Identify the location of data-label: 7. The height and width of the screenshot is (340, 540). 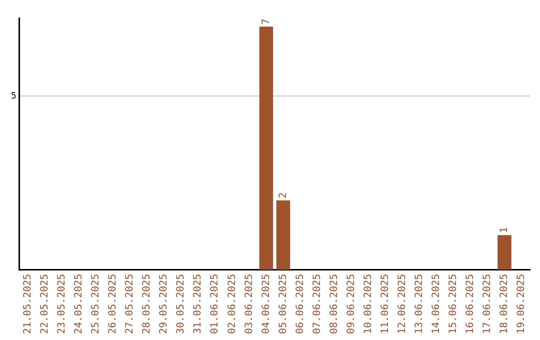
(266, 21).